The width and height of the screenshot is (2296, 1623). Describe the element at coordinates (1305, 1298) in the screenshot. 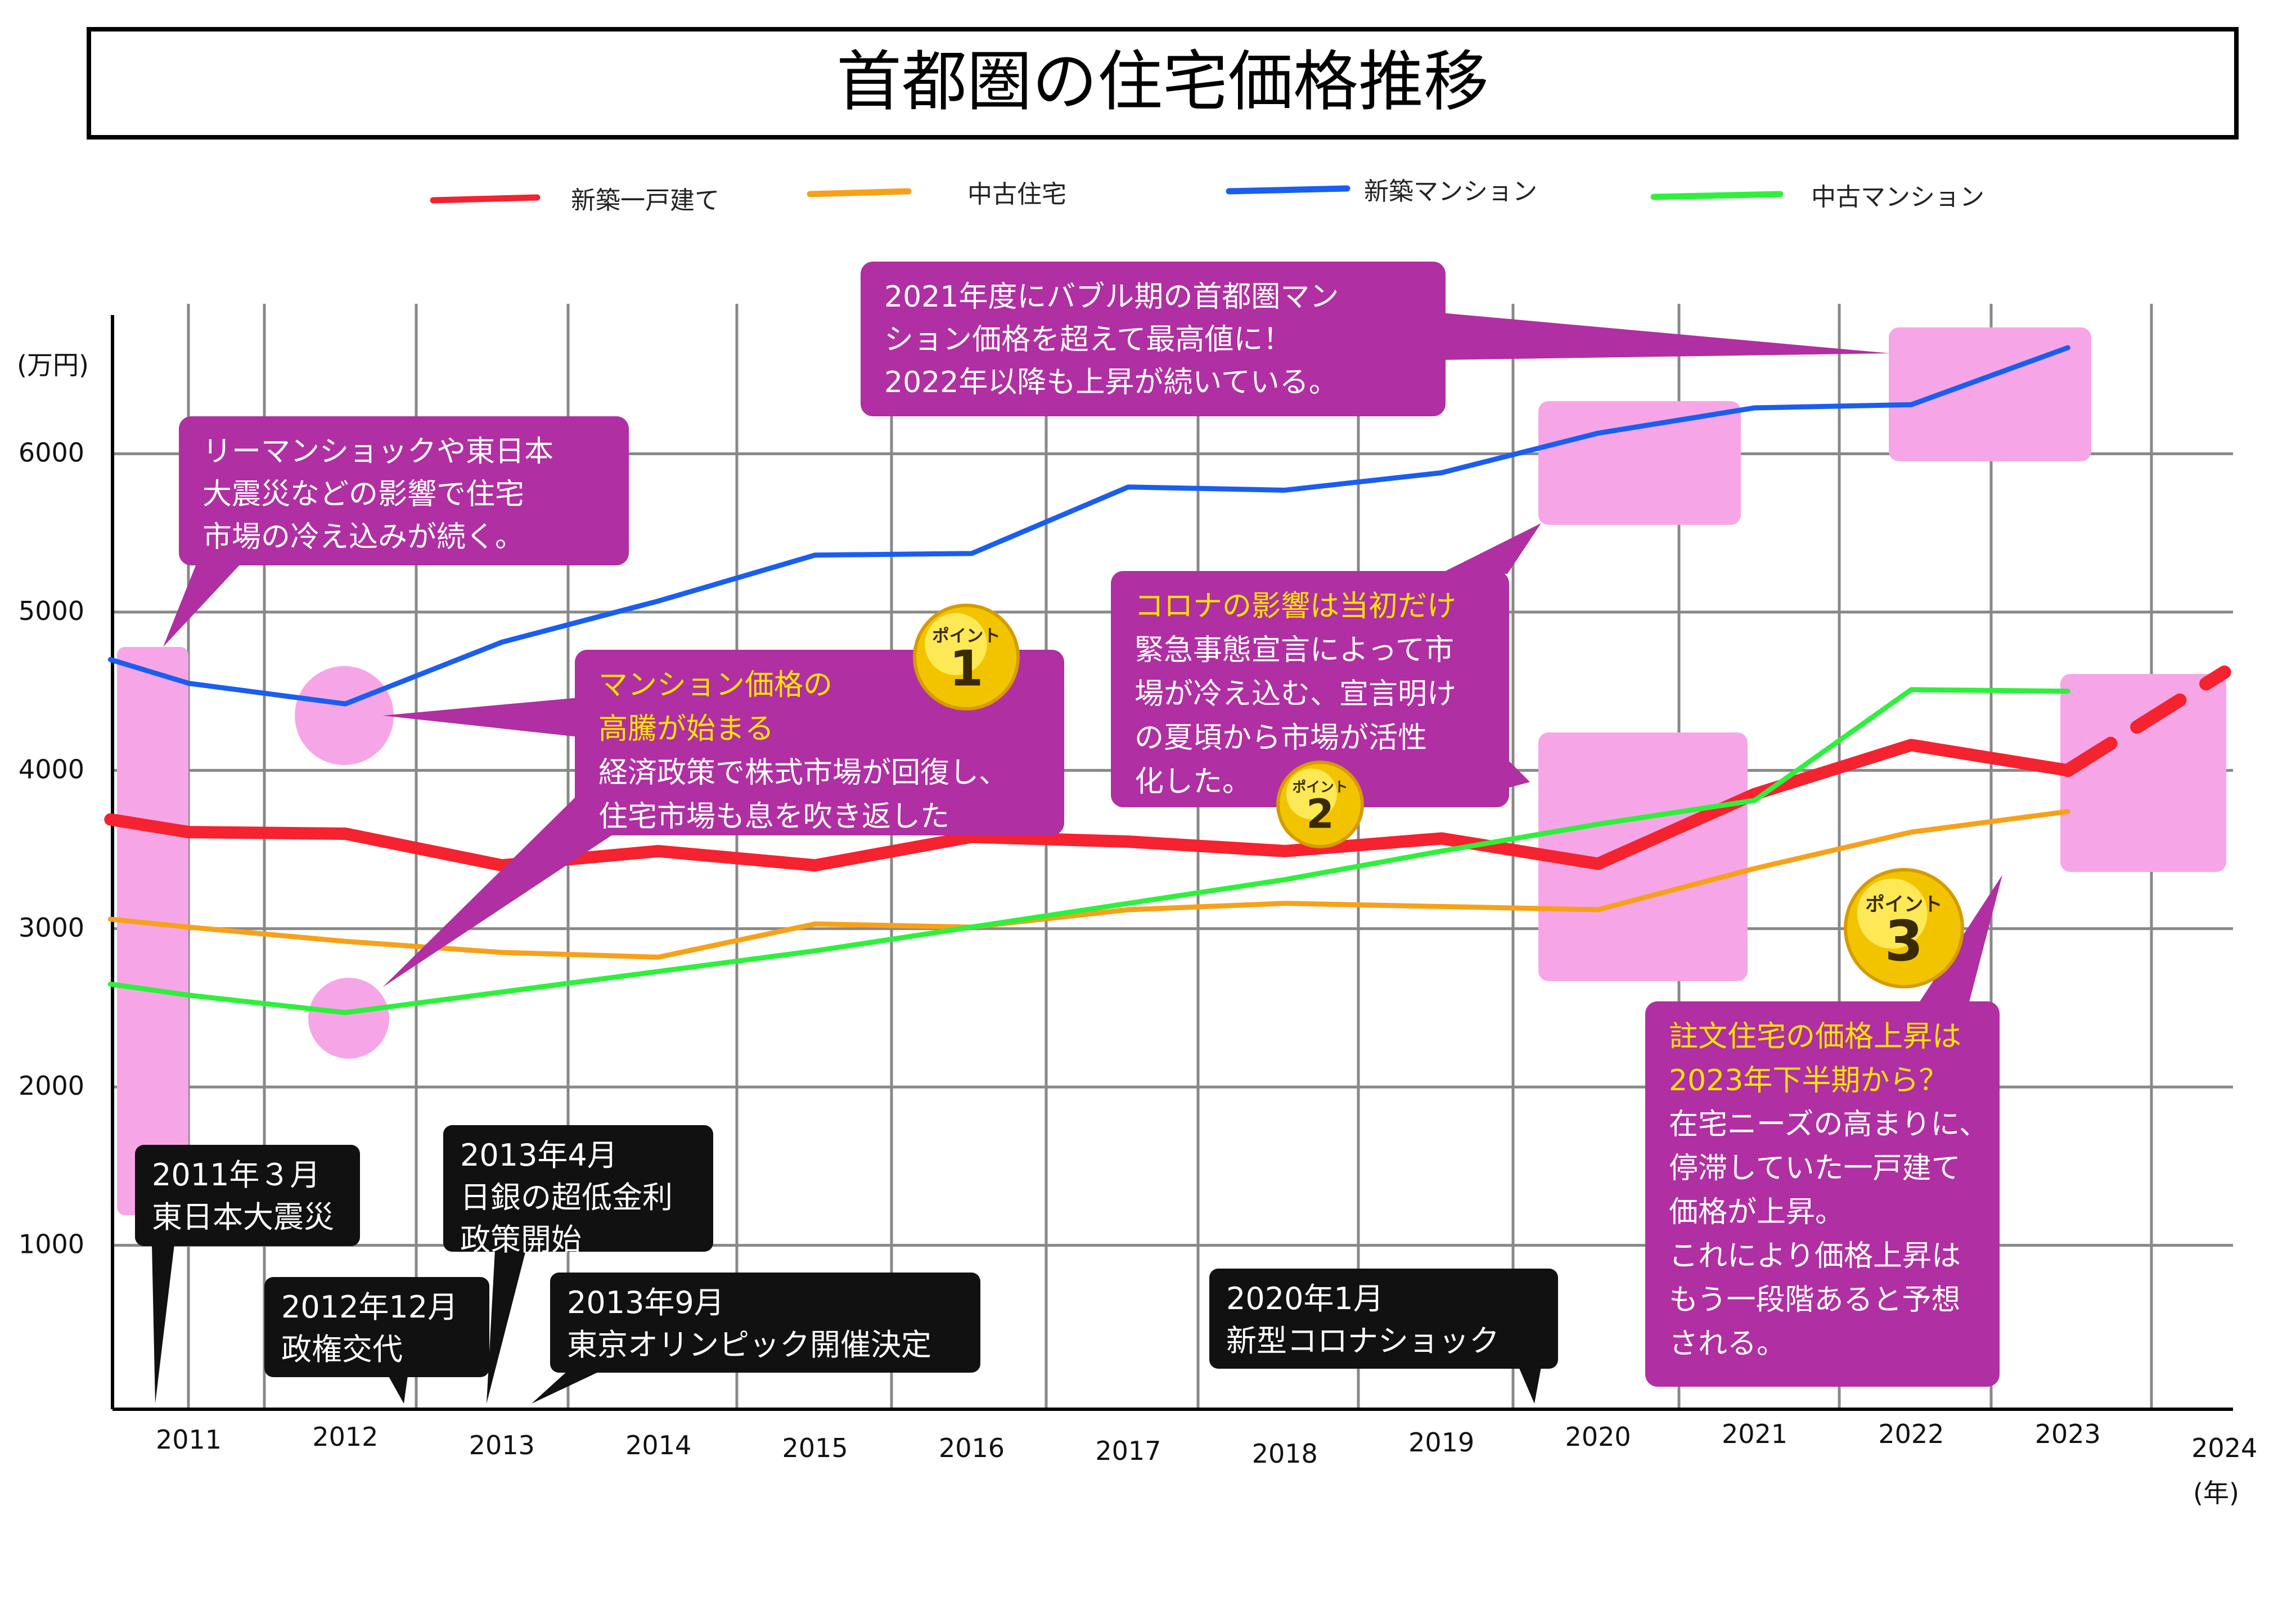

I see `event-text: 2020年1月` at that location.